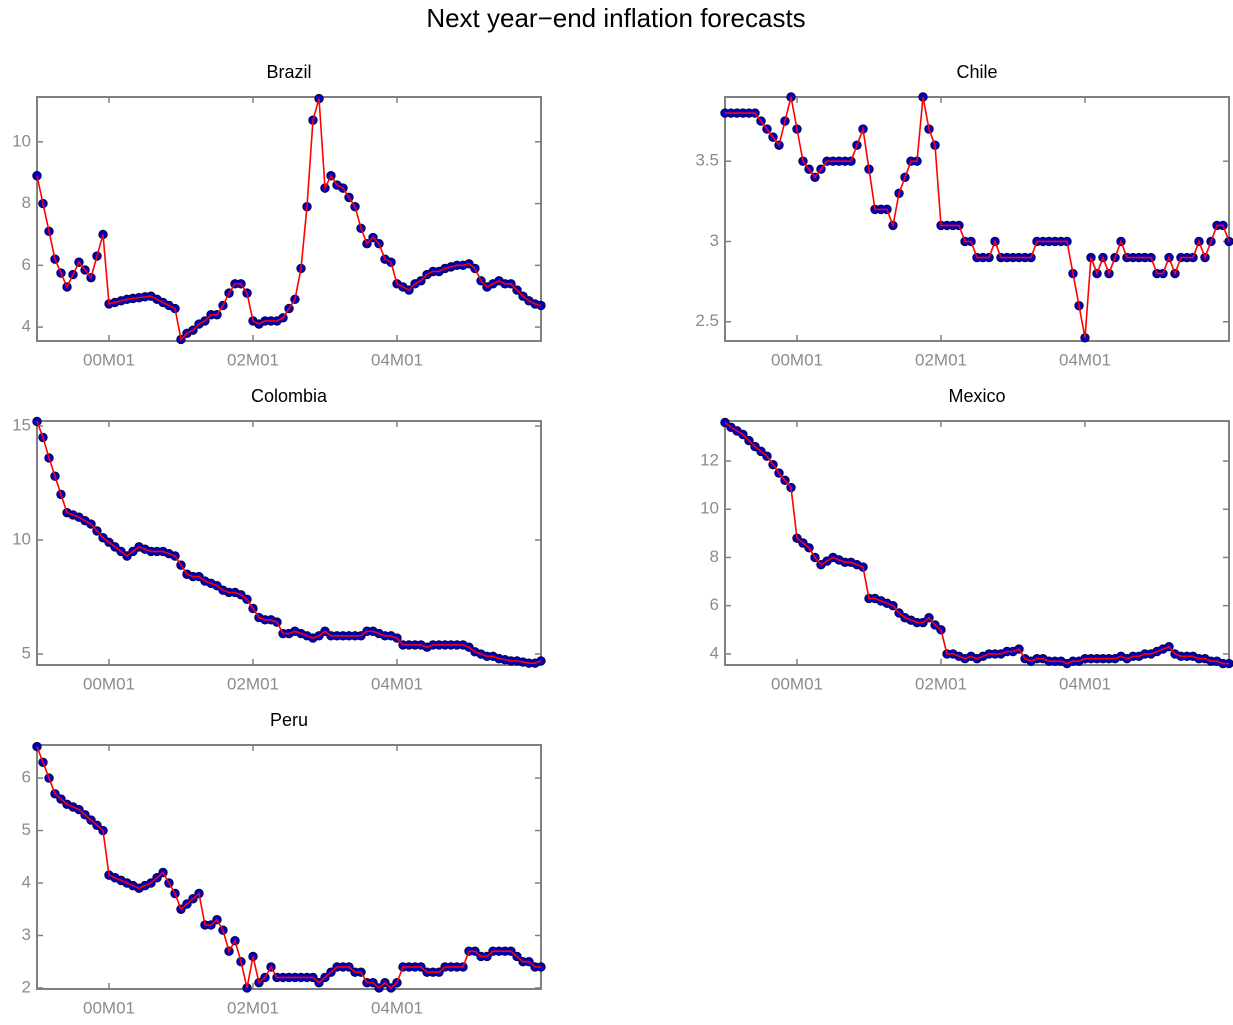  I want to click on panel-title: Chile, so click(976, 72).